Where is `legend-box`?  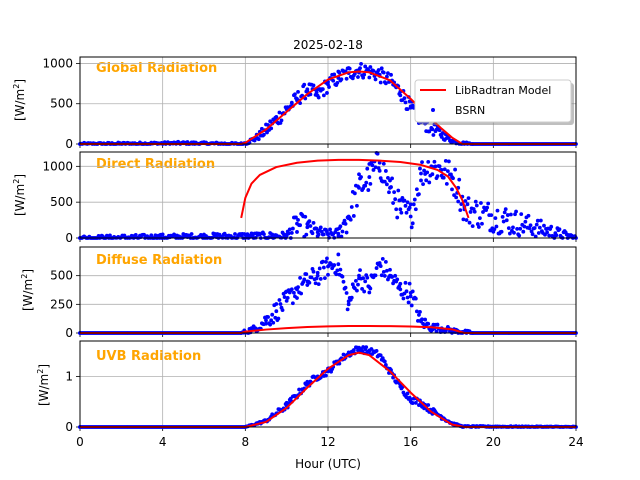
legend-box is located at coordinates (493, 101).